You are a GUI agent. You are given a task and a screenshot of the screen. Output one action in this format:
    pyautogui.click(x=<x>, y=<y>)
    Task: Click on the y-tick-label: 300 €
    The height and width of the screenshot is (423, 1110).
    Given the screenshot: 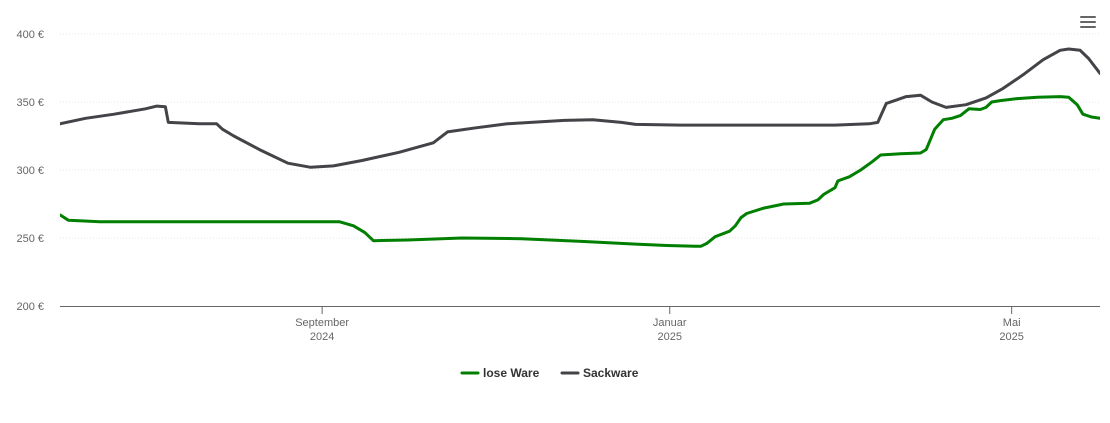 What is the action you would take?
    pyautogui.click(x=30, y=171)
    